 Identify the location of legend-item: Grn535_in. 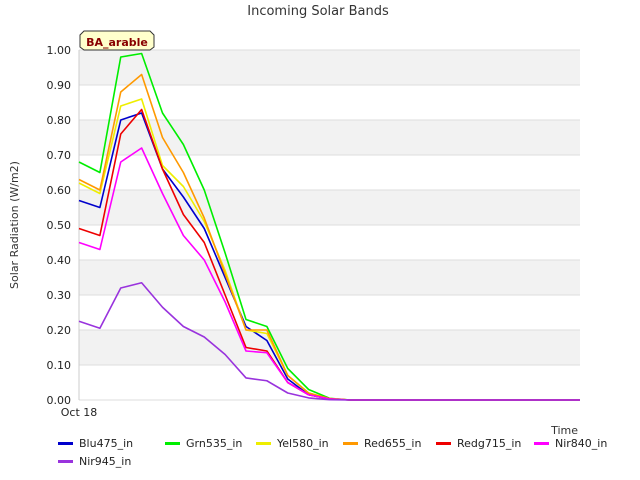
(210, 443).